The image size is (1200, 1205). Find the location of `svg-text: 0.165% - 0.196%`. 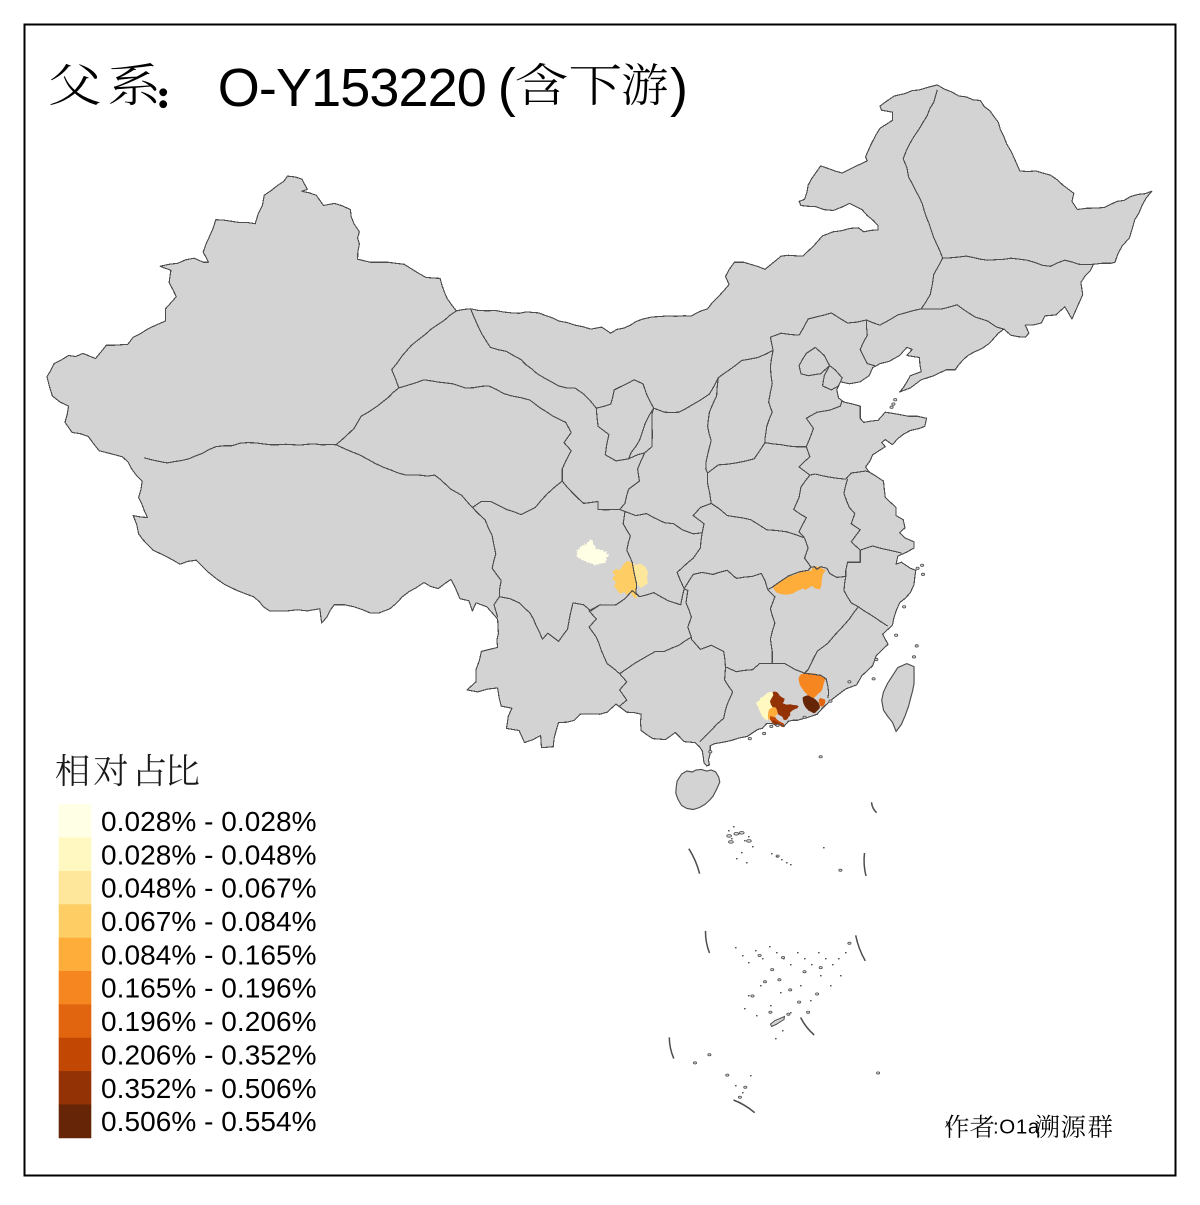

svg-text: 0.165% - 0.196% is located at coordinates (209, 988).